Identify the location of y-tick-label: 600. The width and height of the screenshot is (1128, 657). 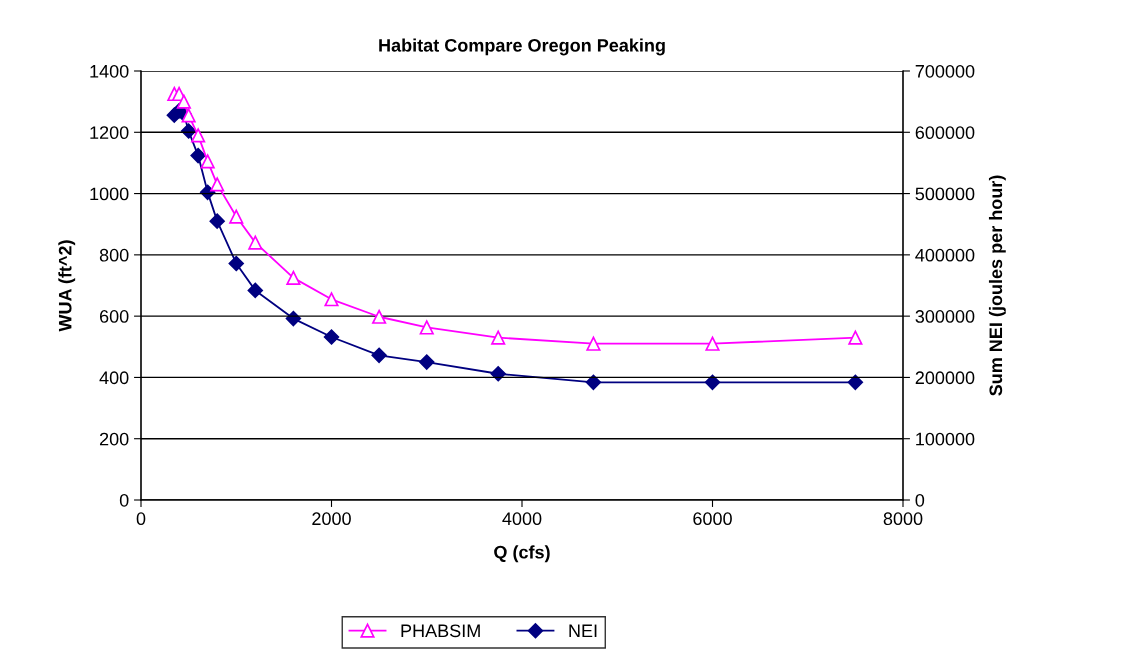
(114, 316).